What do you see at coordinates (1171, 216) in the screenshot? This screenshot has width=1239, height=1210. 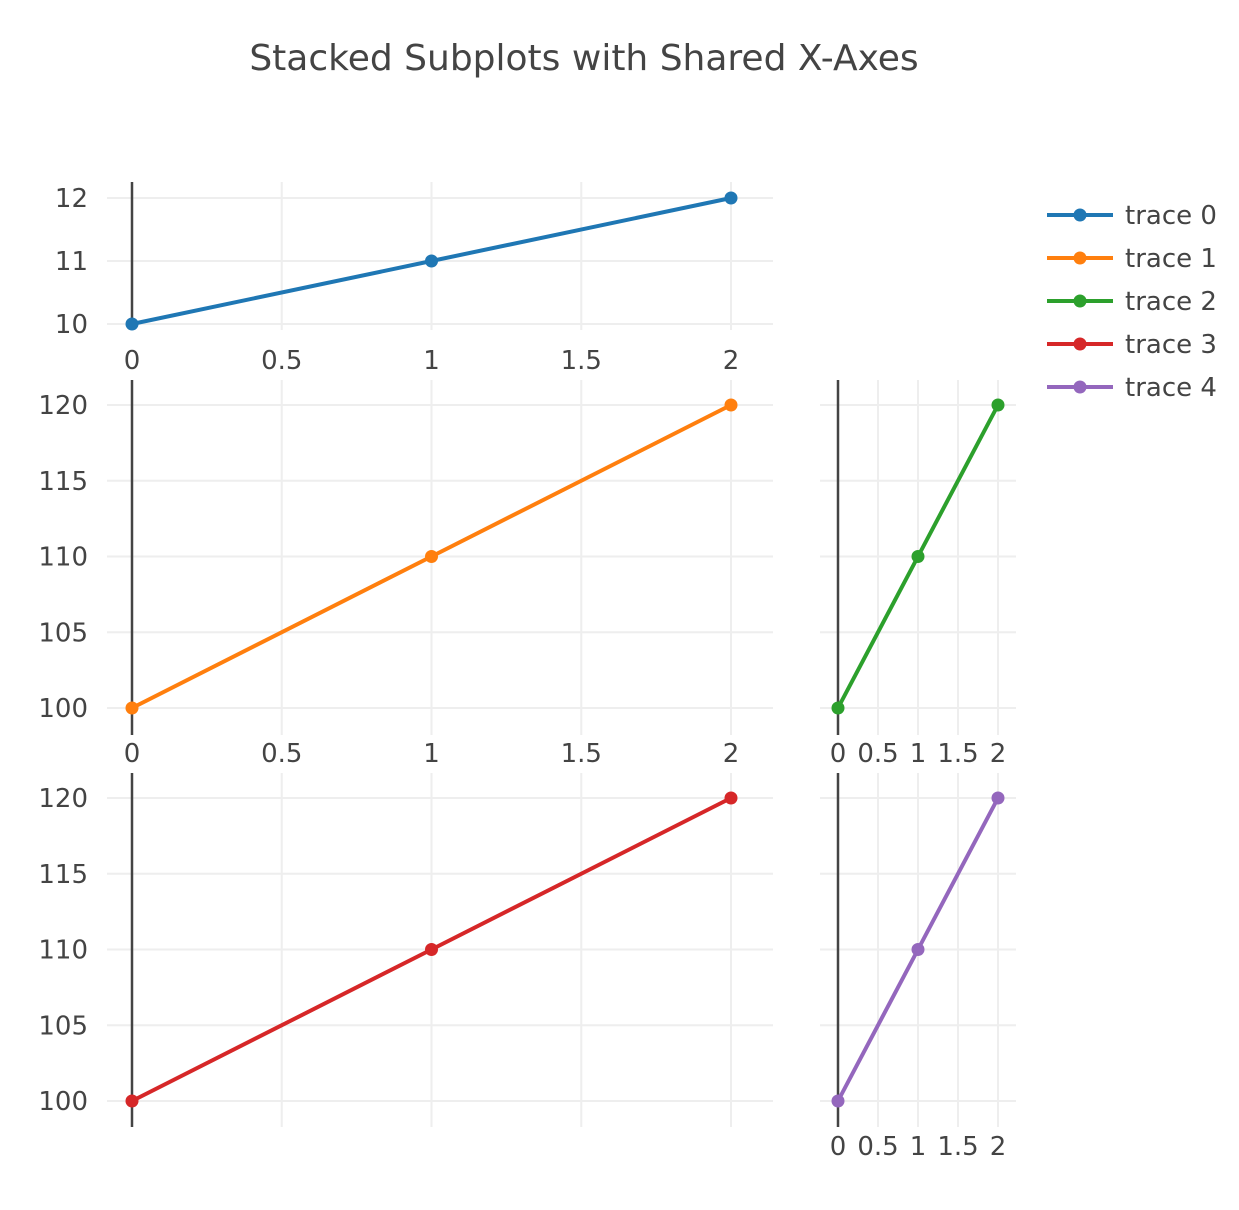 I see `legend-label: trace 0` at bounding box center [1171, 216].